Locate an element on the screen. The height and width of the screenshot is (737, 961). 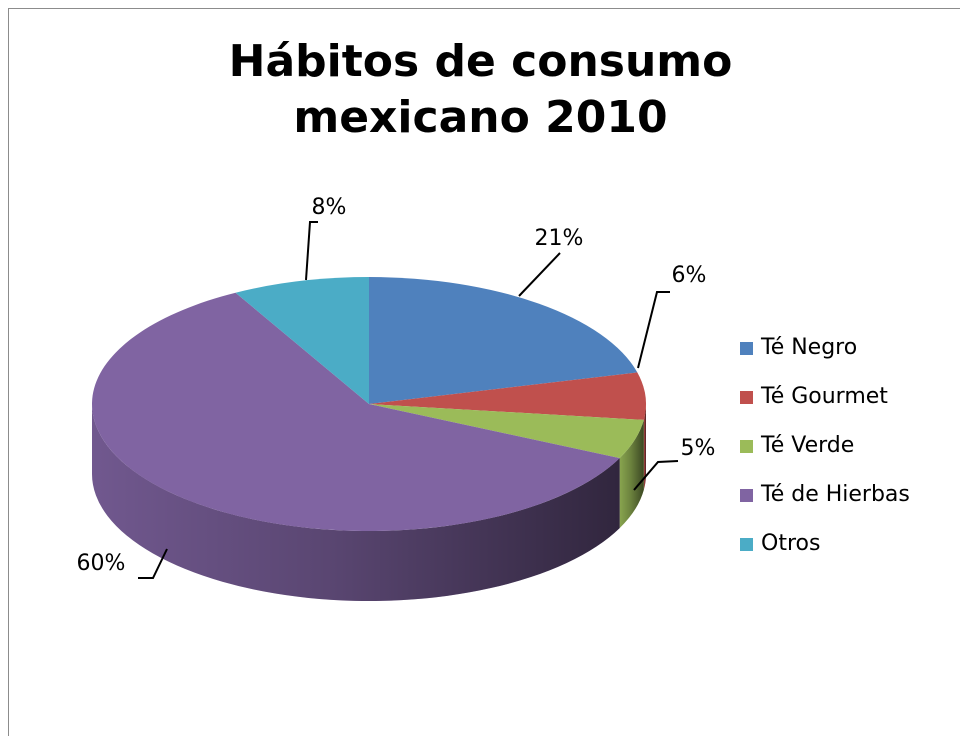
leader-line-te-verde is located at coordinates (656, 475).